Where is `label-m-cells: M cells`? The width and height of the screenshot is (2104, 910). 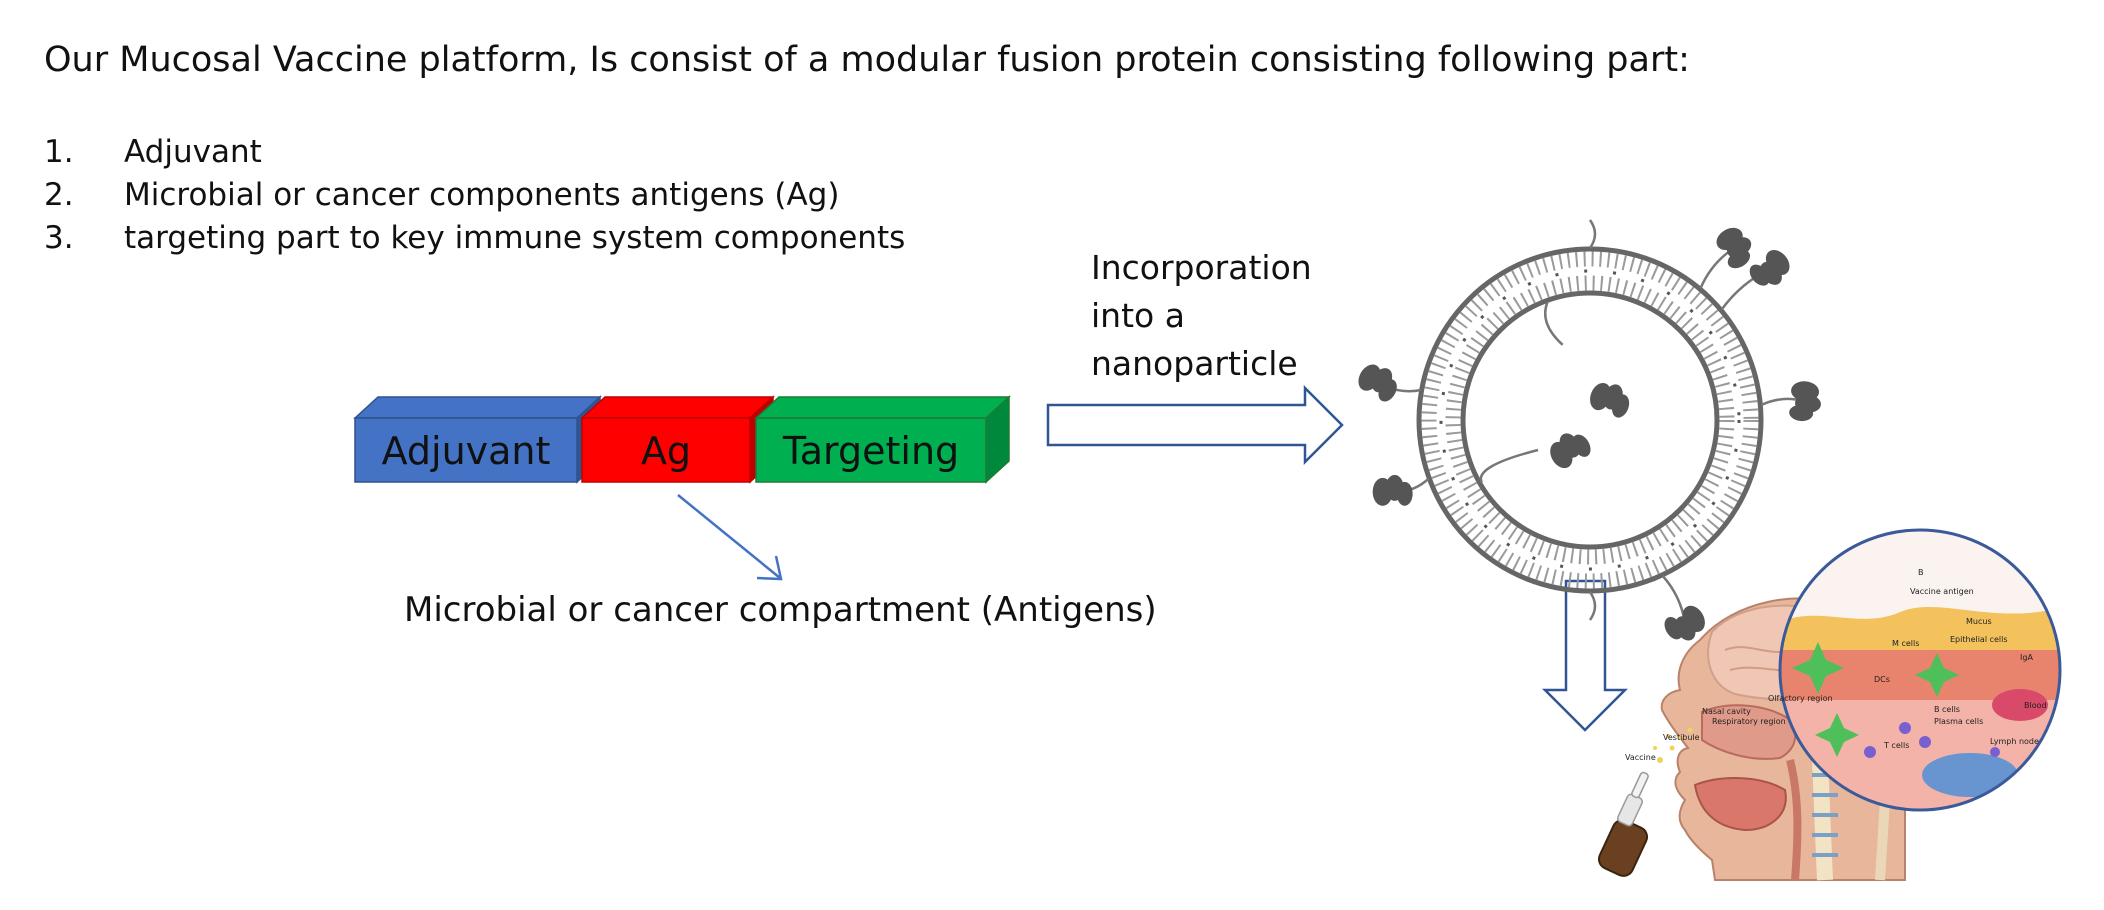 label-m-cells: M cells is located at coordinates (1905, 643).